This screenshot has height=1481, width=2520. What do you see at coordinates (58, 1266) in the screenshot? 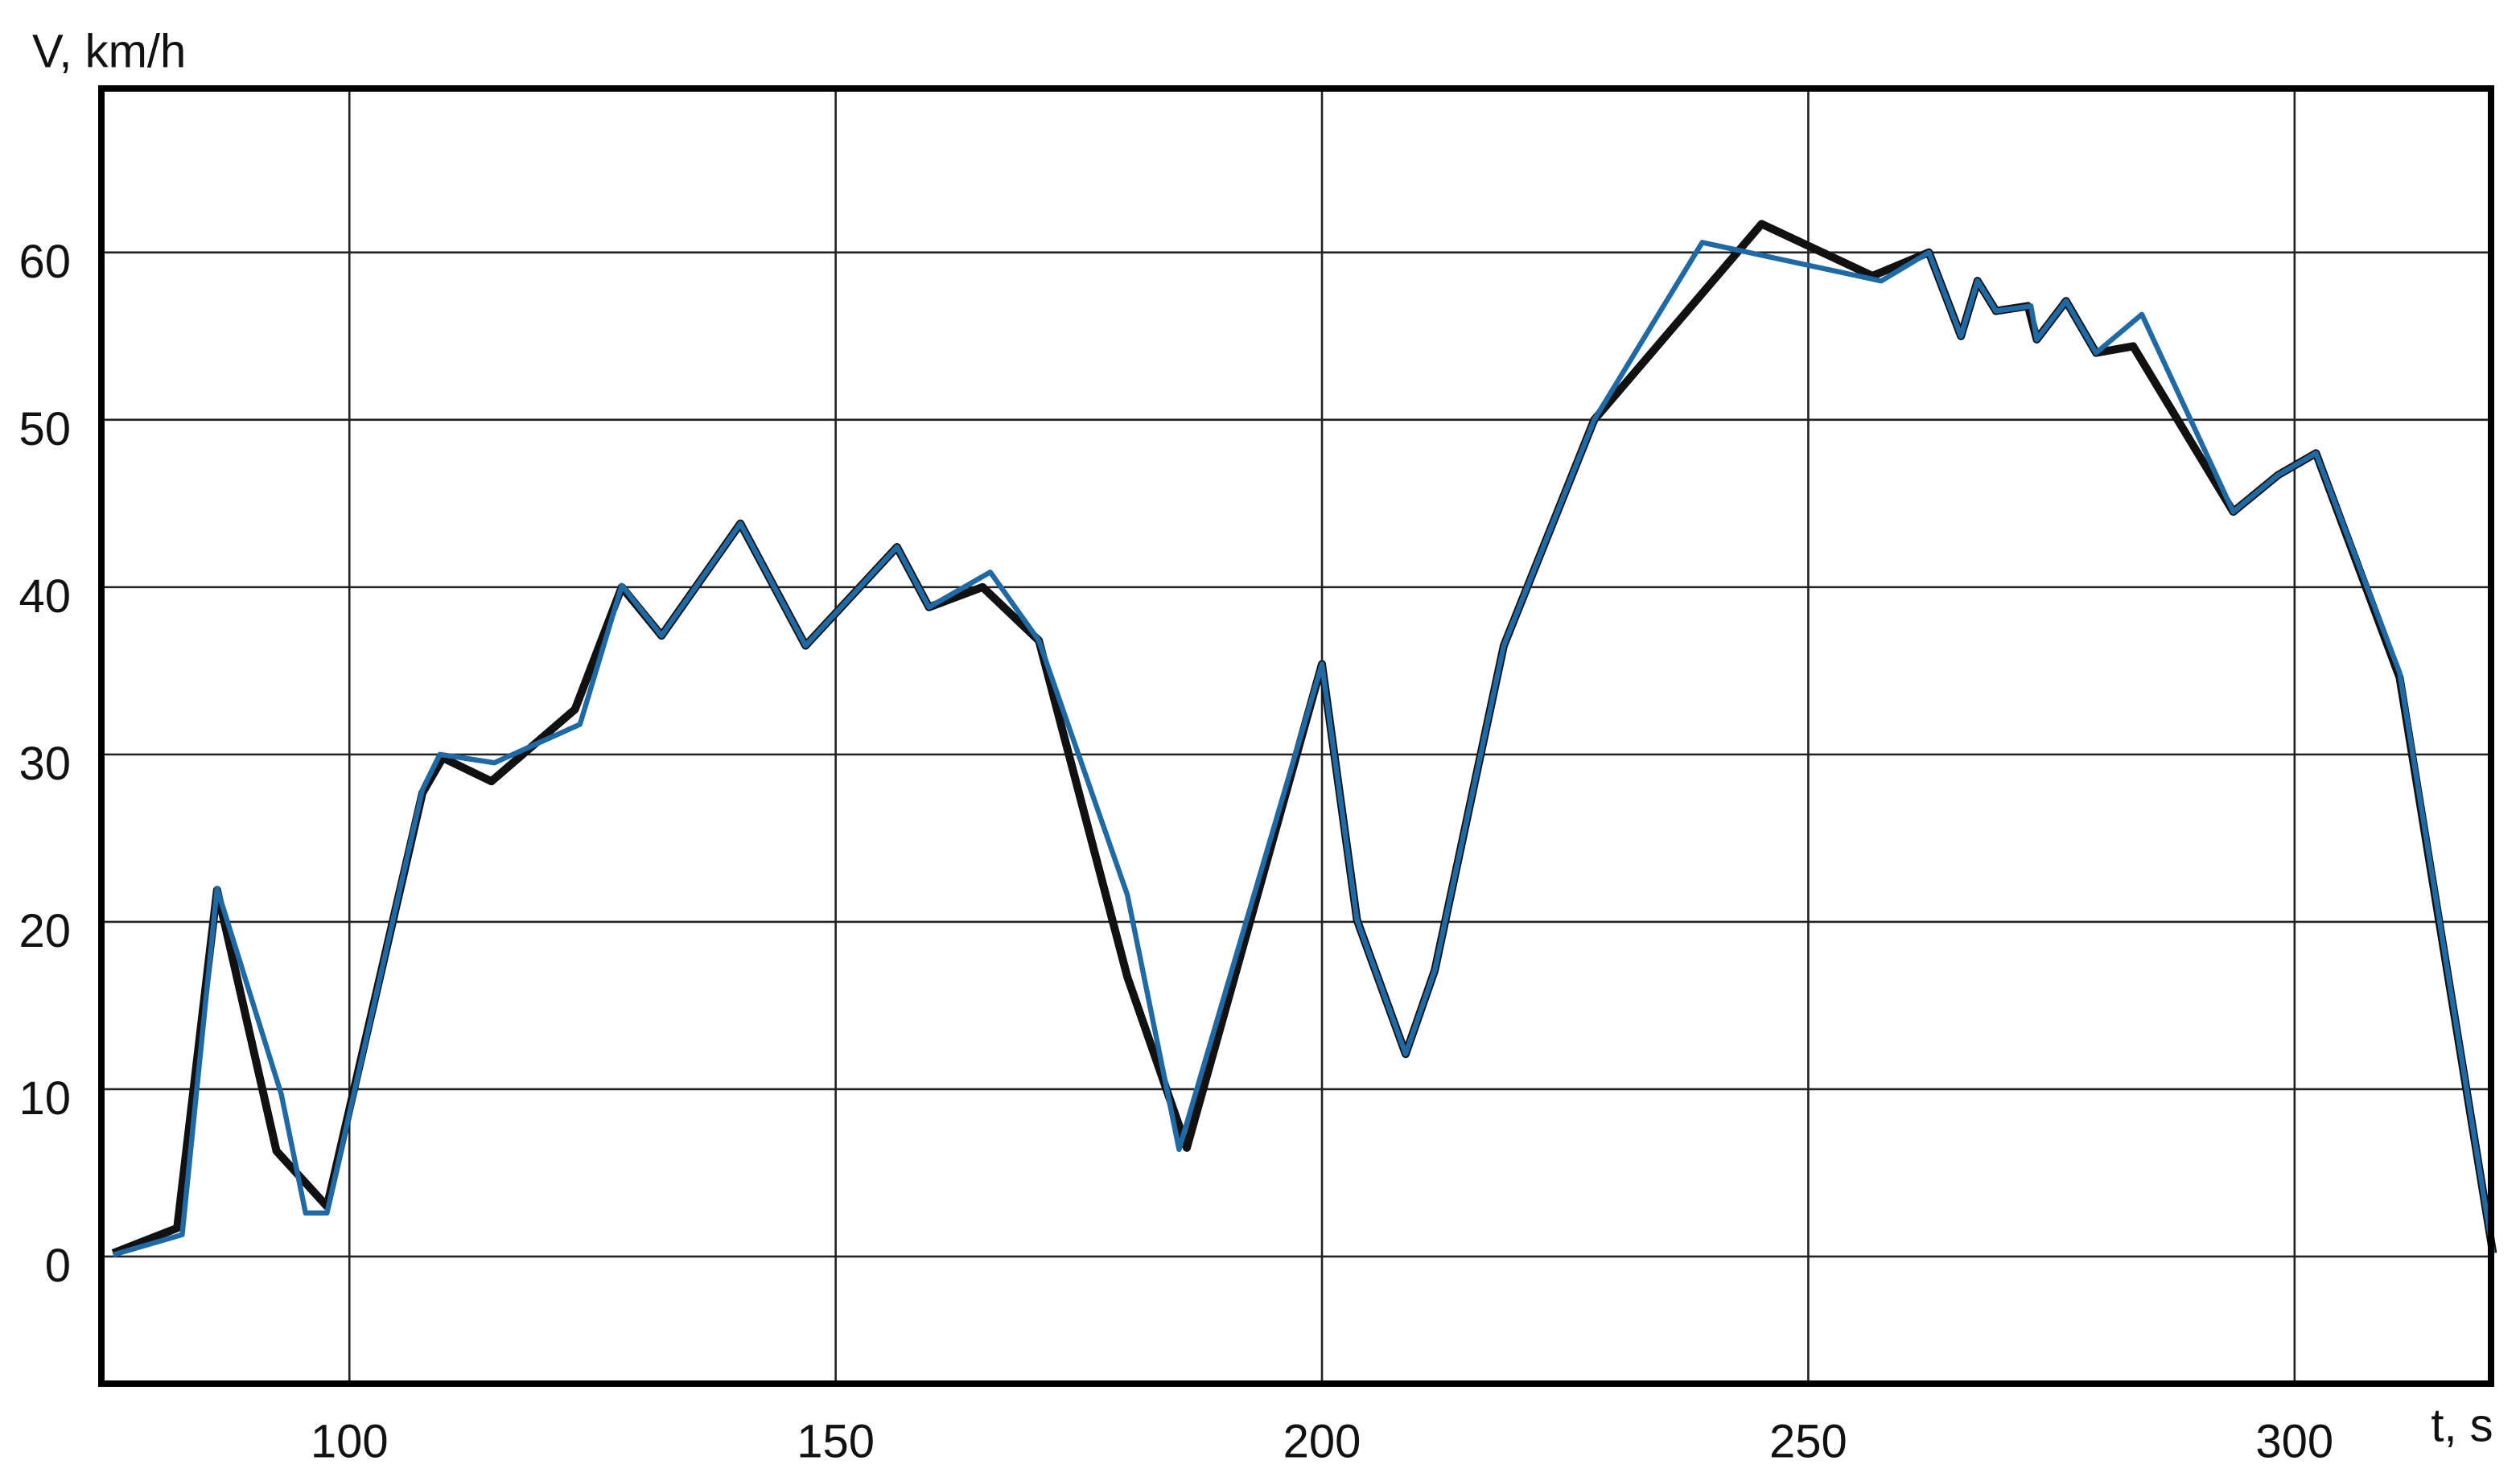
I see `y-tick-label: 0` at bounding box center [58, 1266].